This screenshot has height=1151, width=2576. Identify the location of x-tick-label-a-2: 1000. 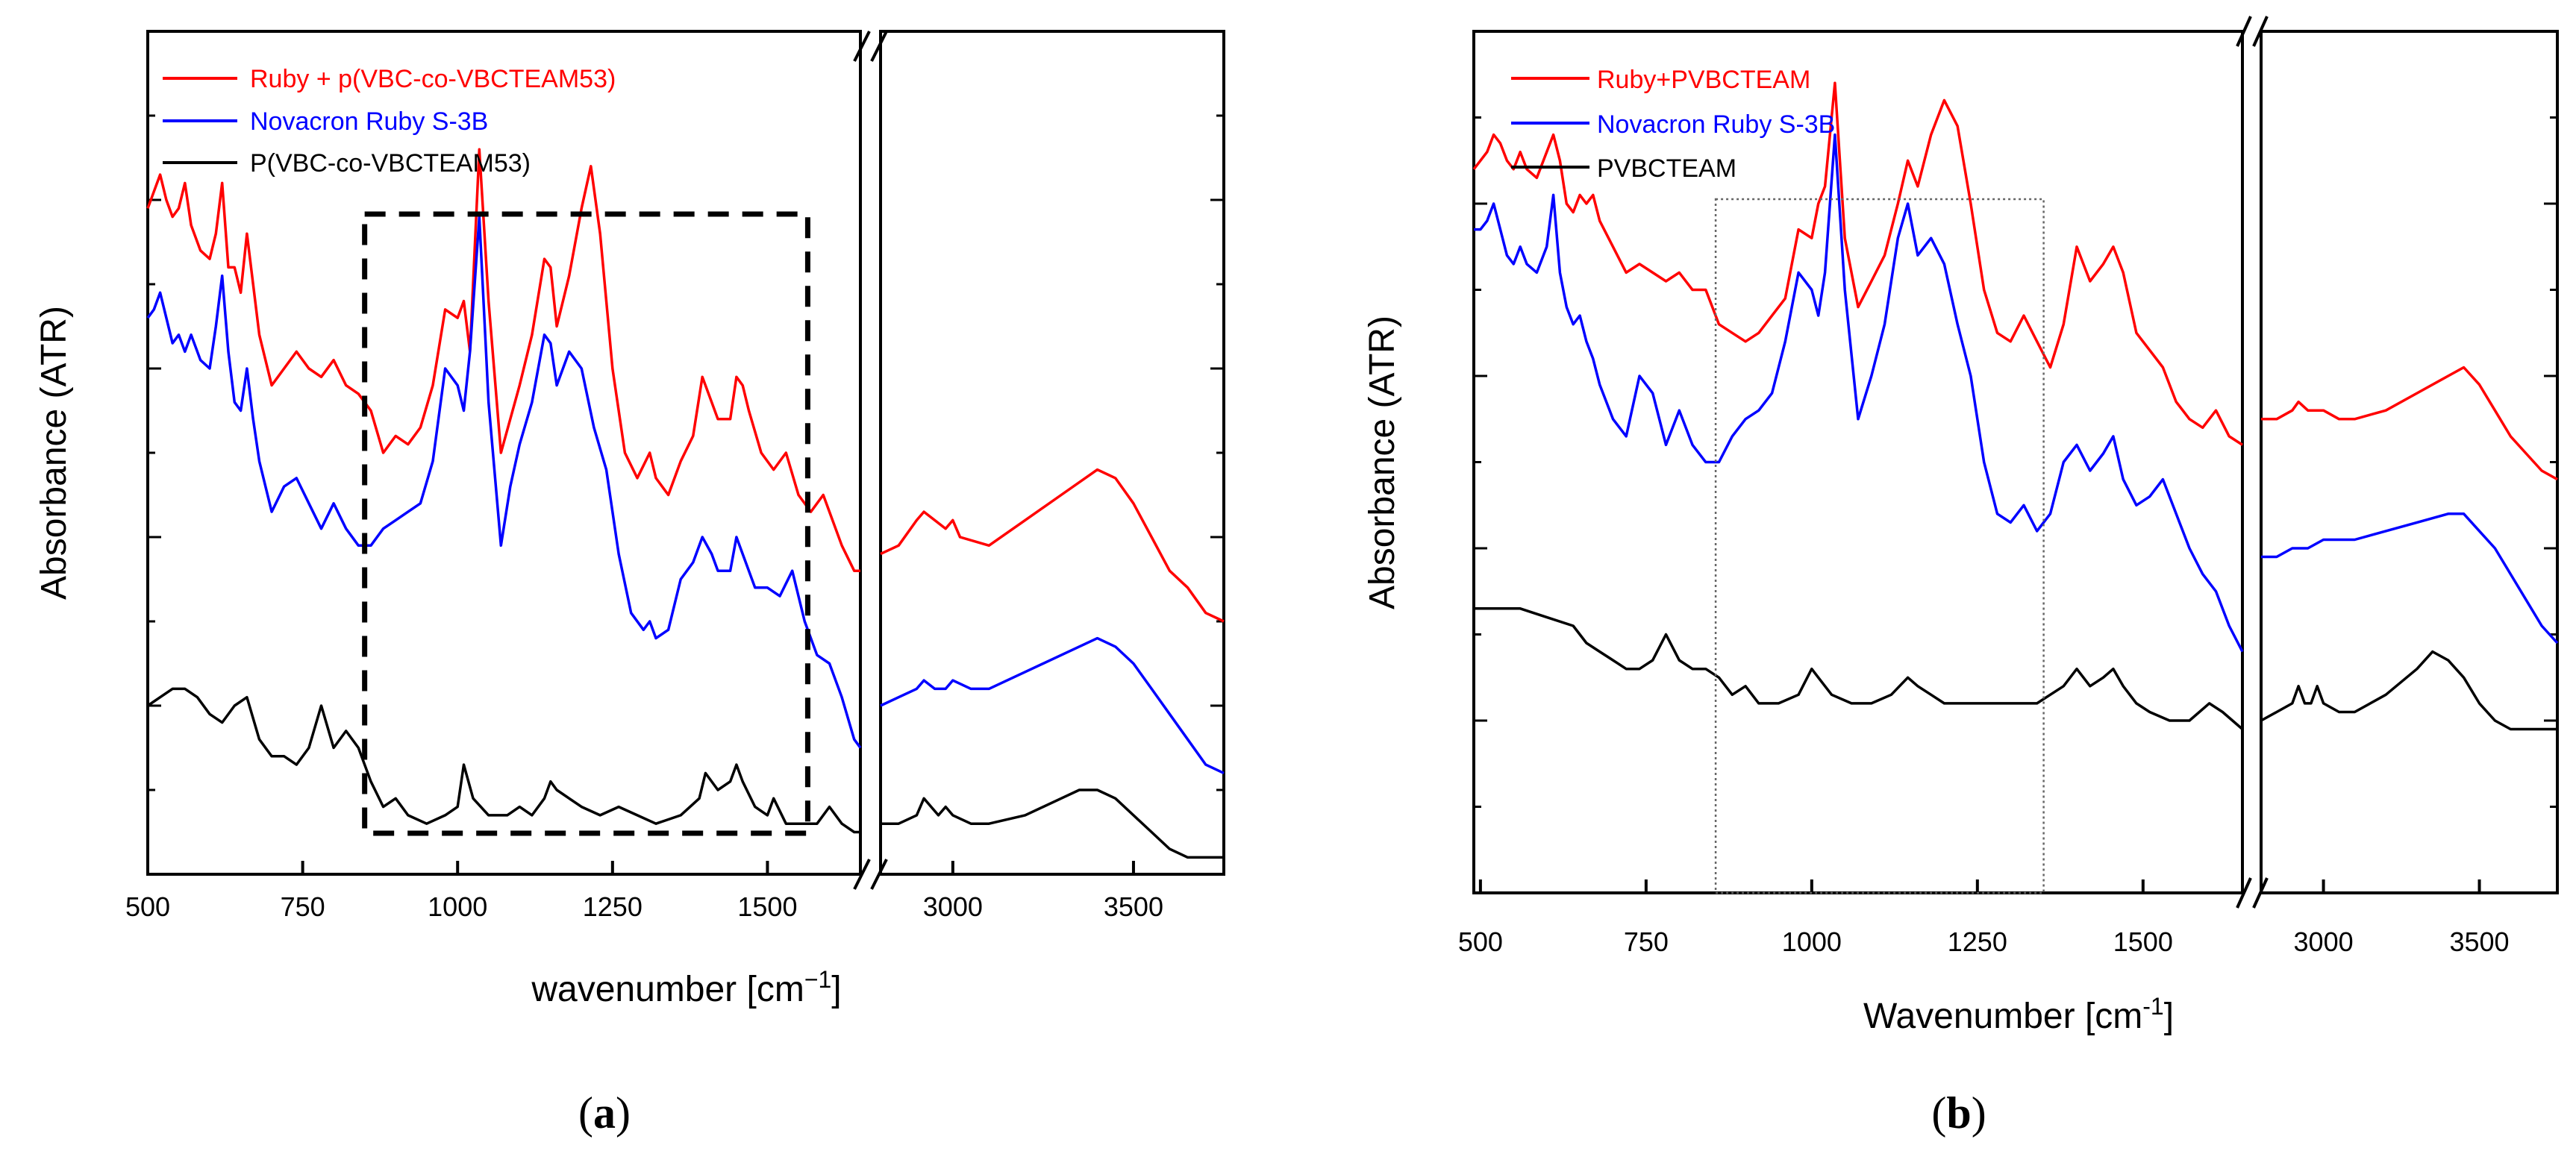
(457, 906).